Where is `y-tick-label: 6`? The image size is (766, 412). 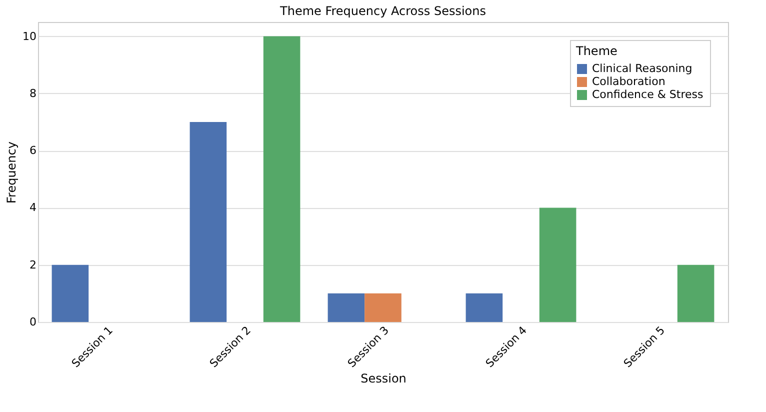
y-tick-label: 6 is located at coordinates (33, 151).